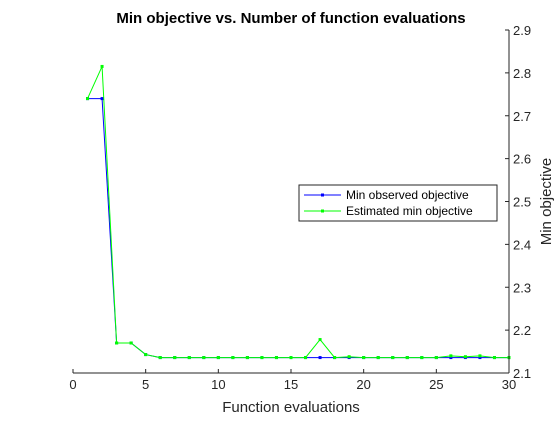 Image resolution: width=560 pixels, height=425 pixels. Describe the element at coordinates (522, 73) in the screenshot. I see `y-tick-label: 2.8` at that location.